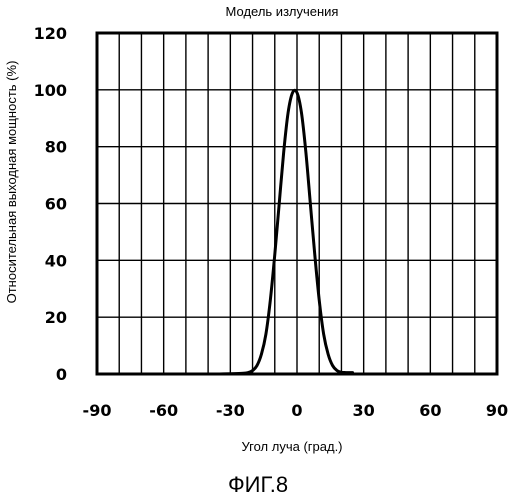 The width and height of the screenshot is (522, 500). What do you see at coordinates (50, 90) in the screenshot?
I see `y-tick-label: 100` at bounding box center [50, 90].